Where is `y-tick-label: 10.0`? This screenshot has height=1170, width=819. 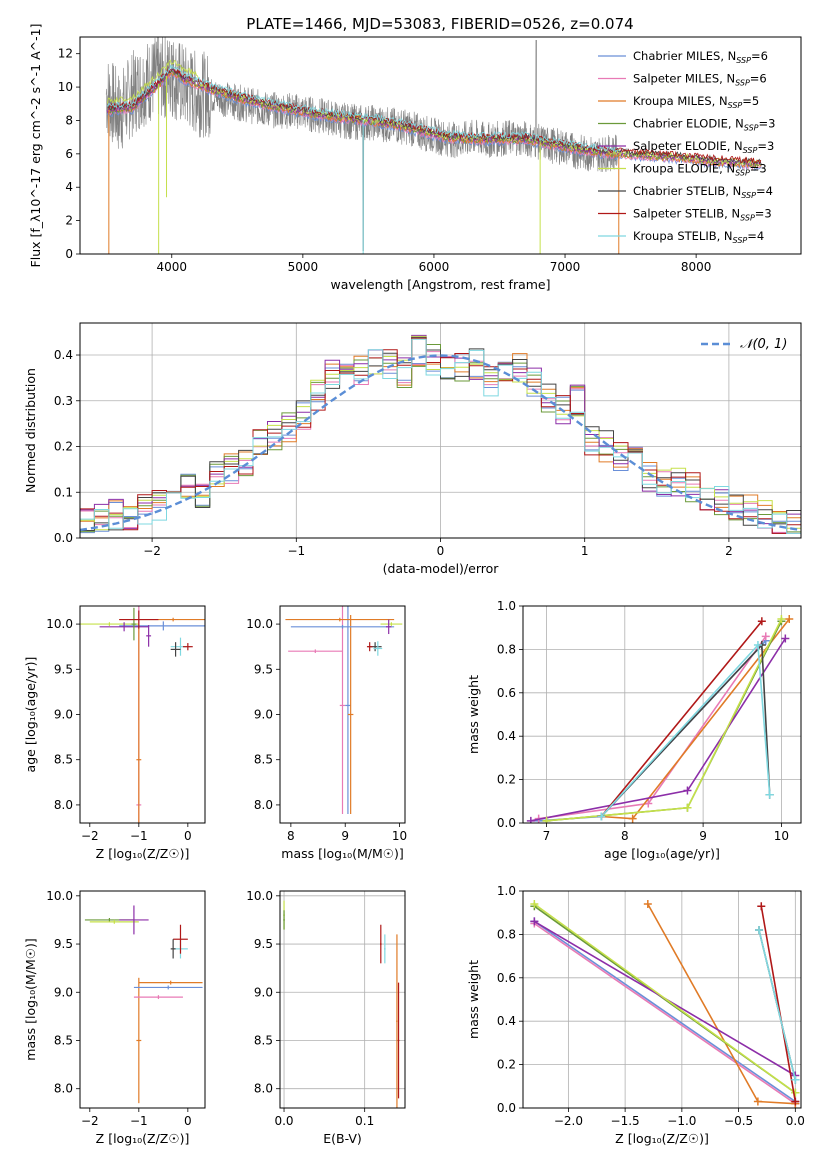
y-tick-label: 10.0 is located at coordinates (59, 896).